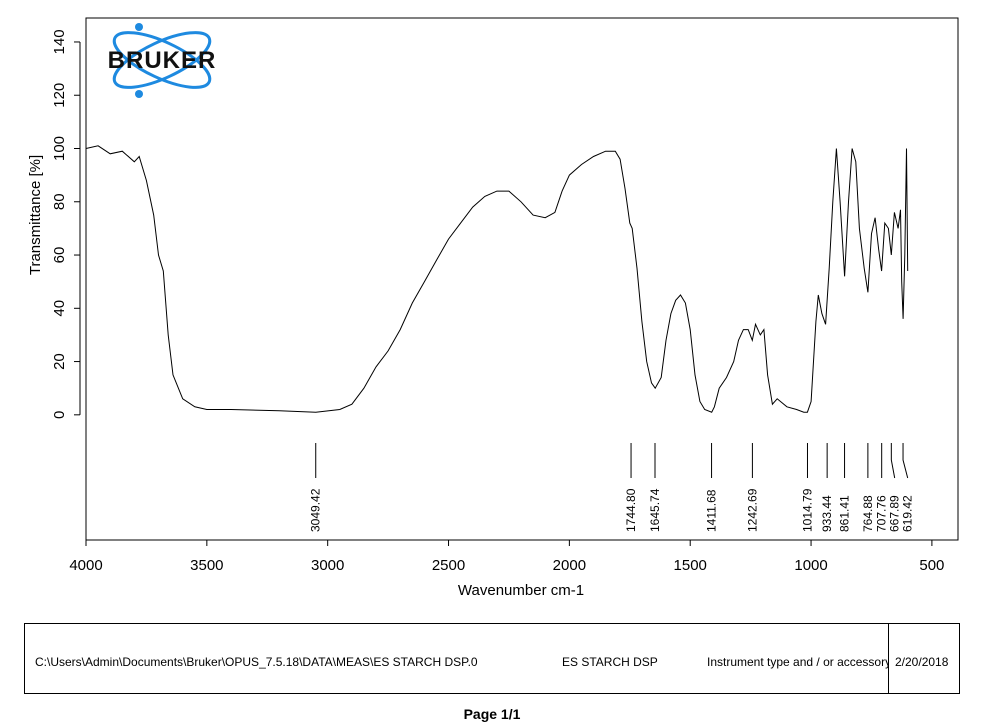 This screenshot has width=984, height=723. What do you see at coordinates (59, 95) in the screenshot?
I see `y-tick-label: 120` at bounding box center [59, 95].